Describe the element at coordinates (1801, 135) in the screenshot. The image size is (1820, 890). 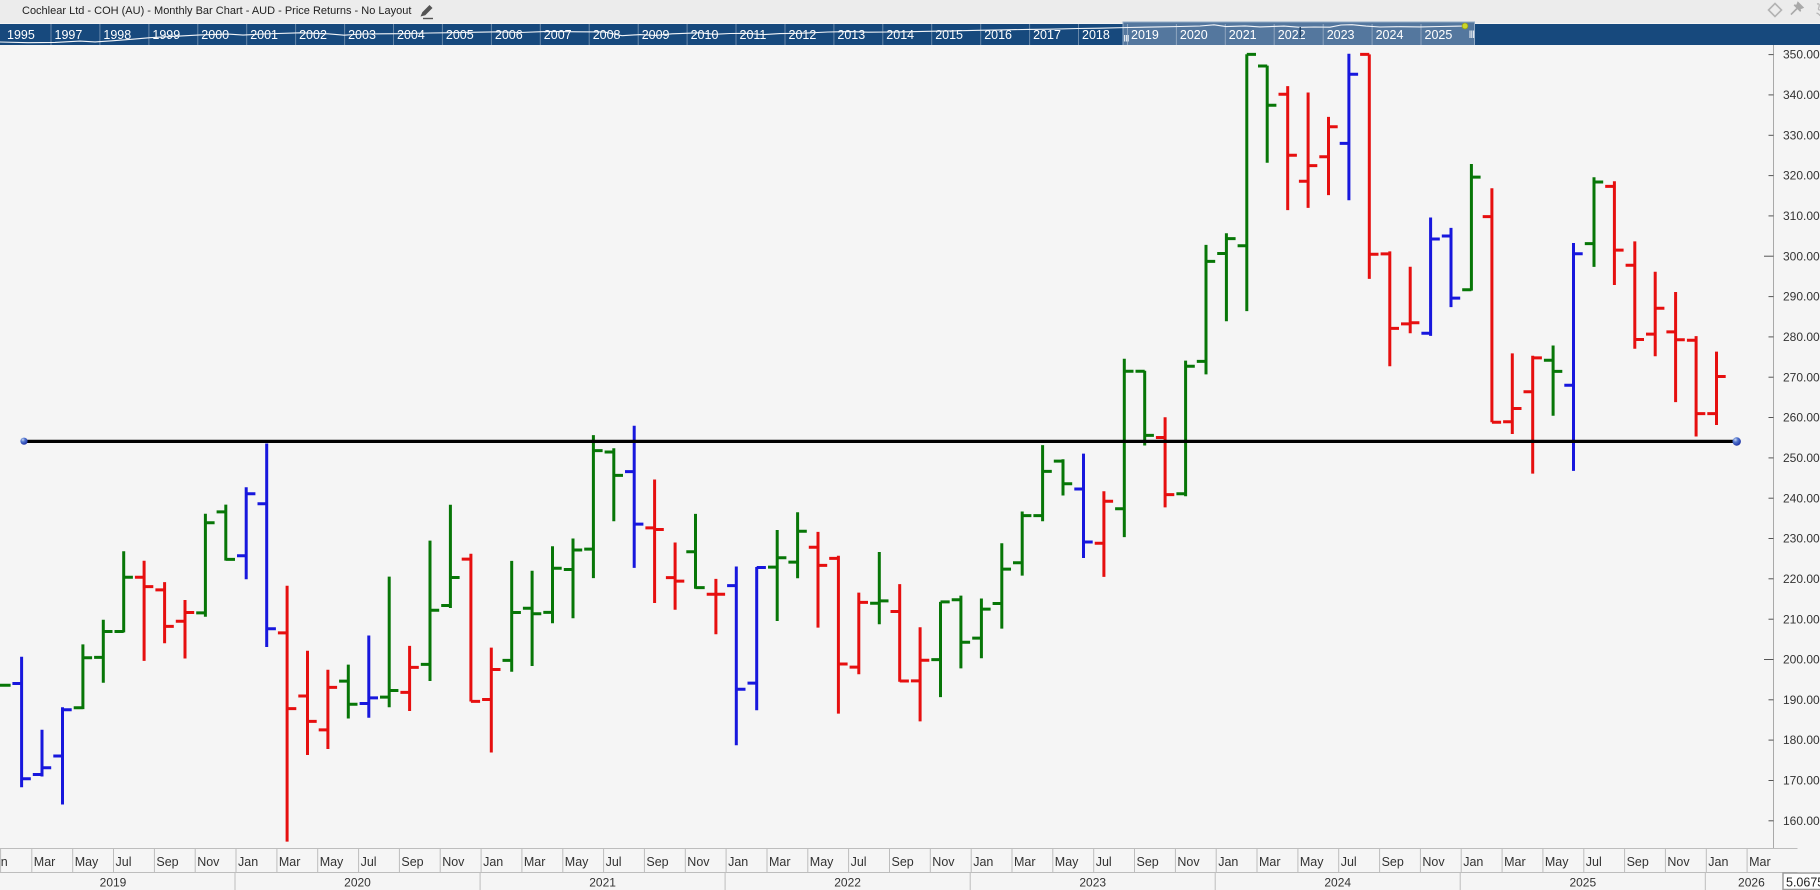
I see `svg-text: 330.00` at that location.